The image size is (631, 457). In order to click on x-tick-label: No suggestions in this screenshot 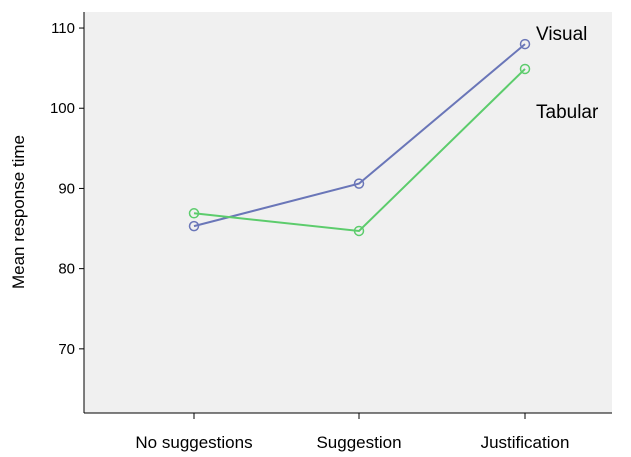, I will do `click(193, 442)`.